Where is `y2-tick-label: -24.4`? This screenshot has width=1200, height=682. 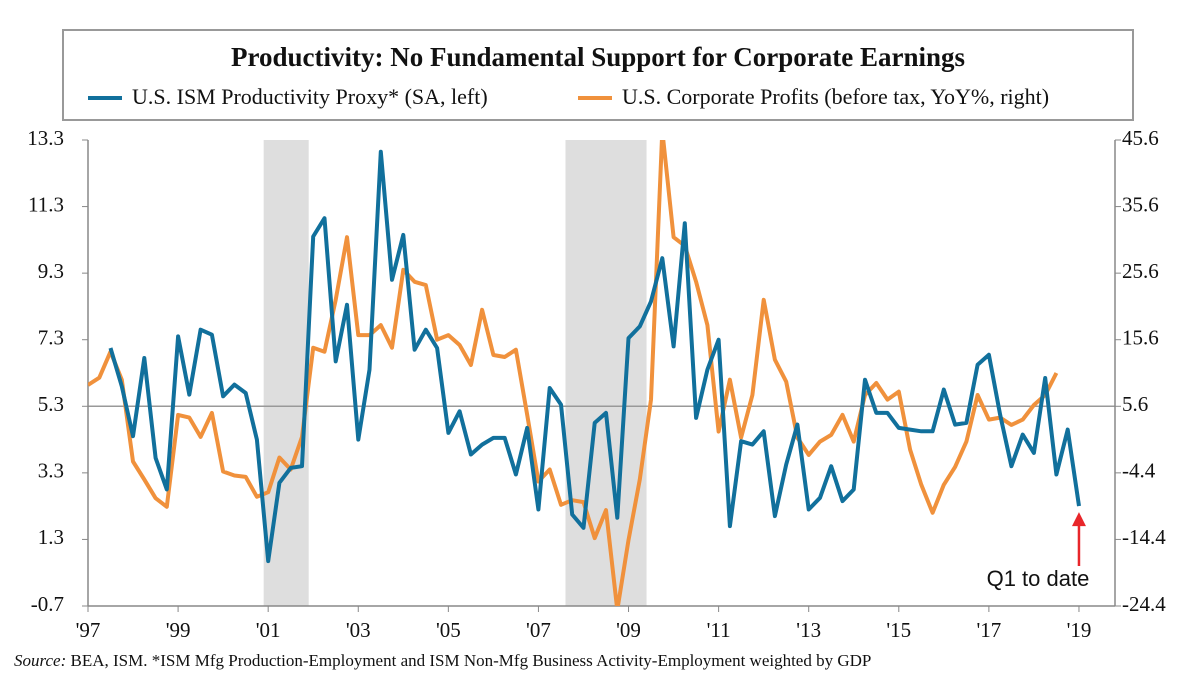 y2-tick-label: -24.4 is located at coordinates (1144, 604).